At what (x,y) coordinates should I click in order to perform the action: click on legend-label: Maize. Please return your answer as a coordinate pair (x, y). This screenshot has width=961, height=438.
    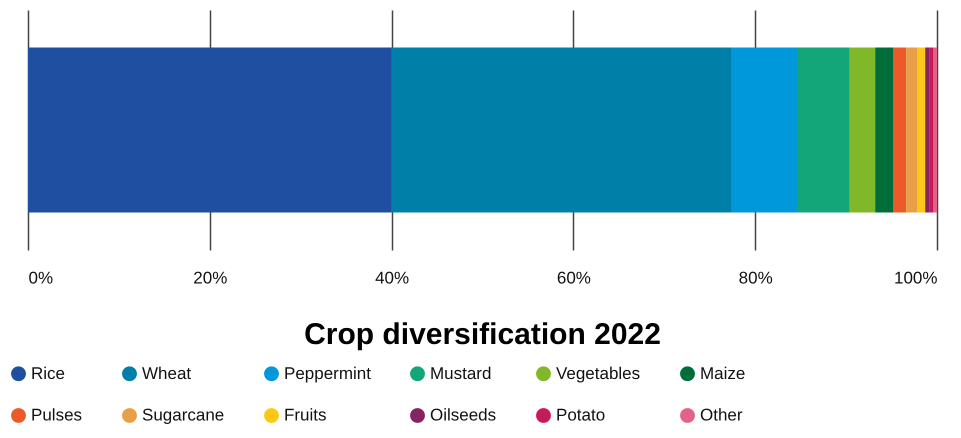
    Looking at the image, I should click on (723, 373).